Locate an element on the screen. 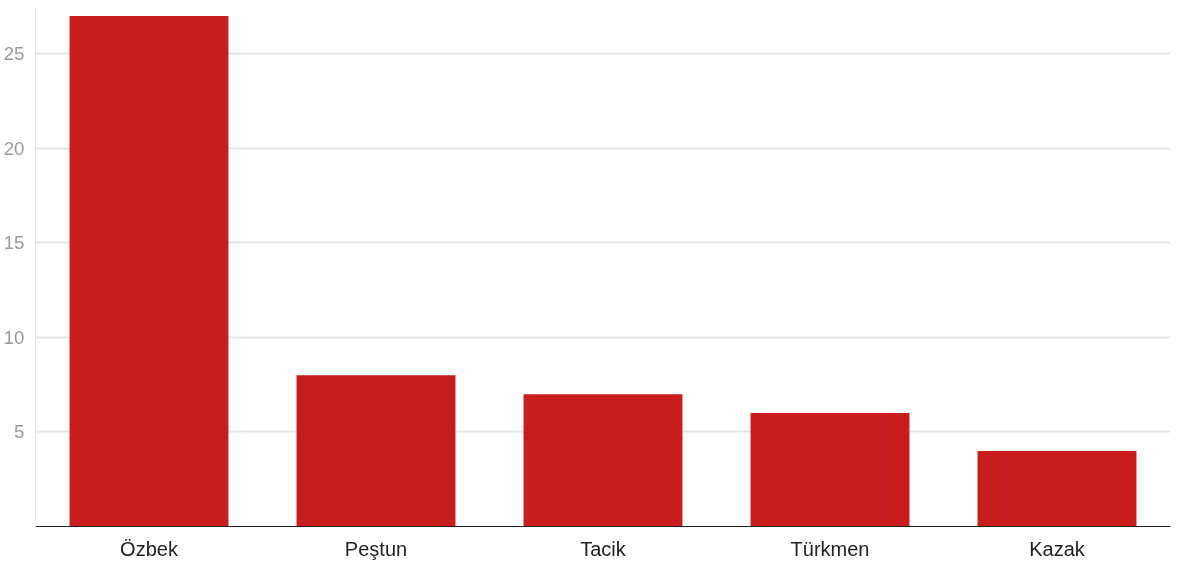  x-tick-label: Tacik is located at coordinates (603, 548).